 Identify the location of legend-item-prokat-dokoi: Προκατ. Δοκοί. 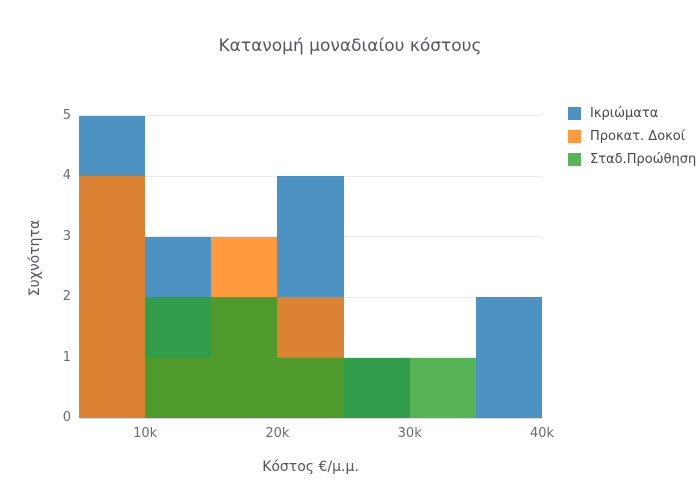
(632, 136).